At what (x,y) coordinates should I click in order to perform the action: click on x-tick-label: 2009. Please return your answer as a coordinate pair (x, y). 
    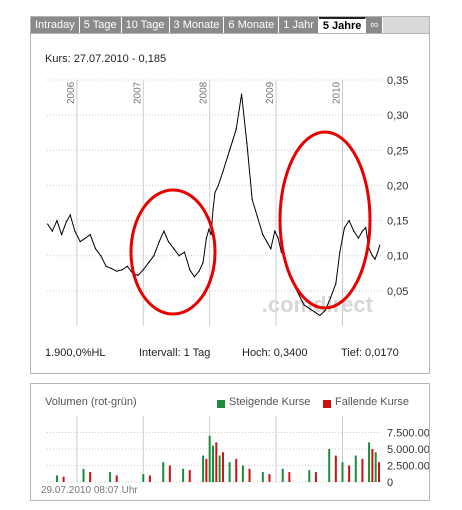
    Looking at the image, I should click on (270, 92).